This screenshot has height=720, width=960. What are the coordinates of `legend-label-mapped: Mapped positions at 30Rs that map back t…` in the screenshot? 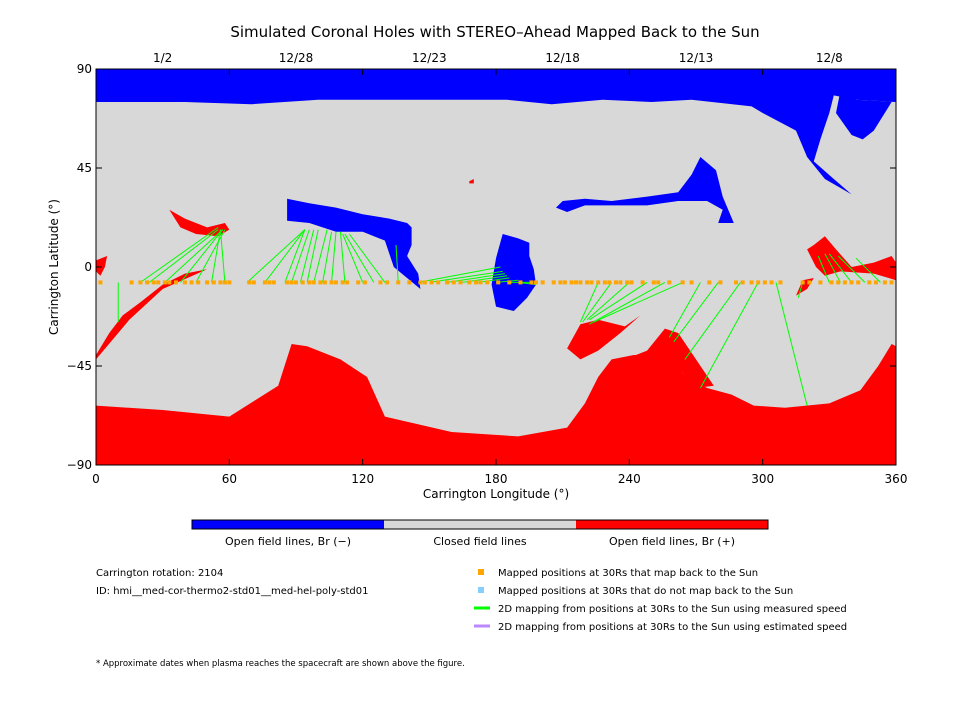 It's located at (628, 573).